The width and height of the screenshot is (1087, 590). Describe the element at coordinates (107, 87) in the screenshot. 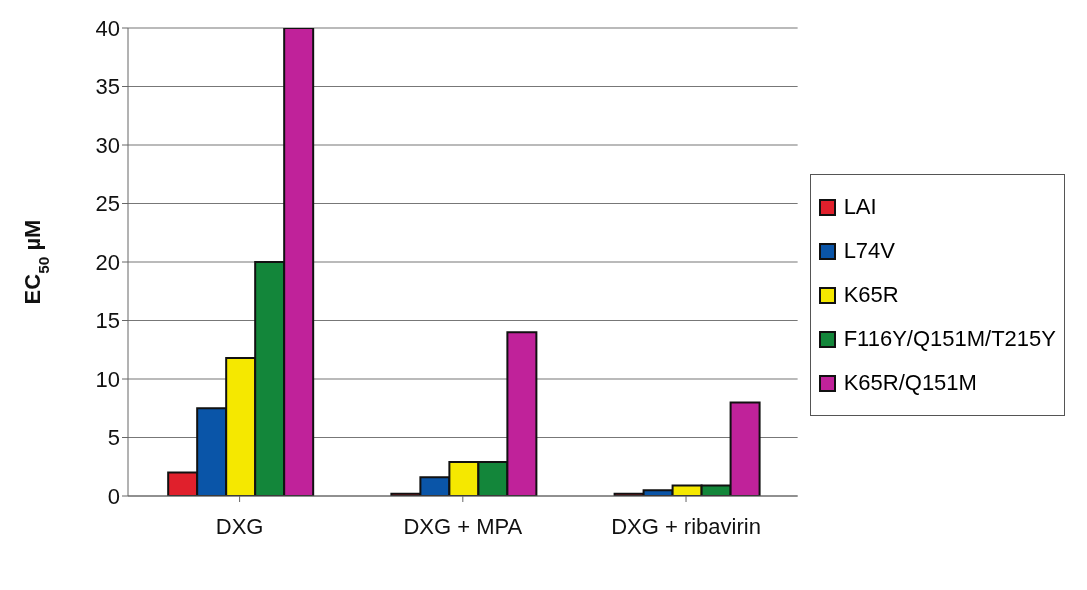

I see `y-tick-label: 35` at that location.